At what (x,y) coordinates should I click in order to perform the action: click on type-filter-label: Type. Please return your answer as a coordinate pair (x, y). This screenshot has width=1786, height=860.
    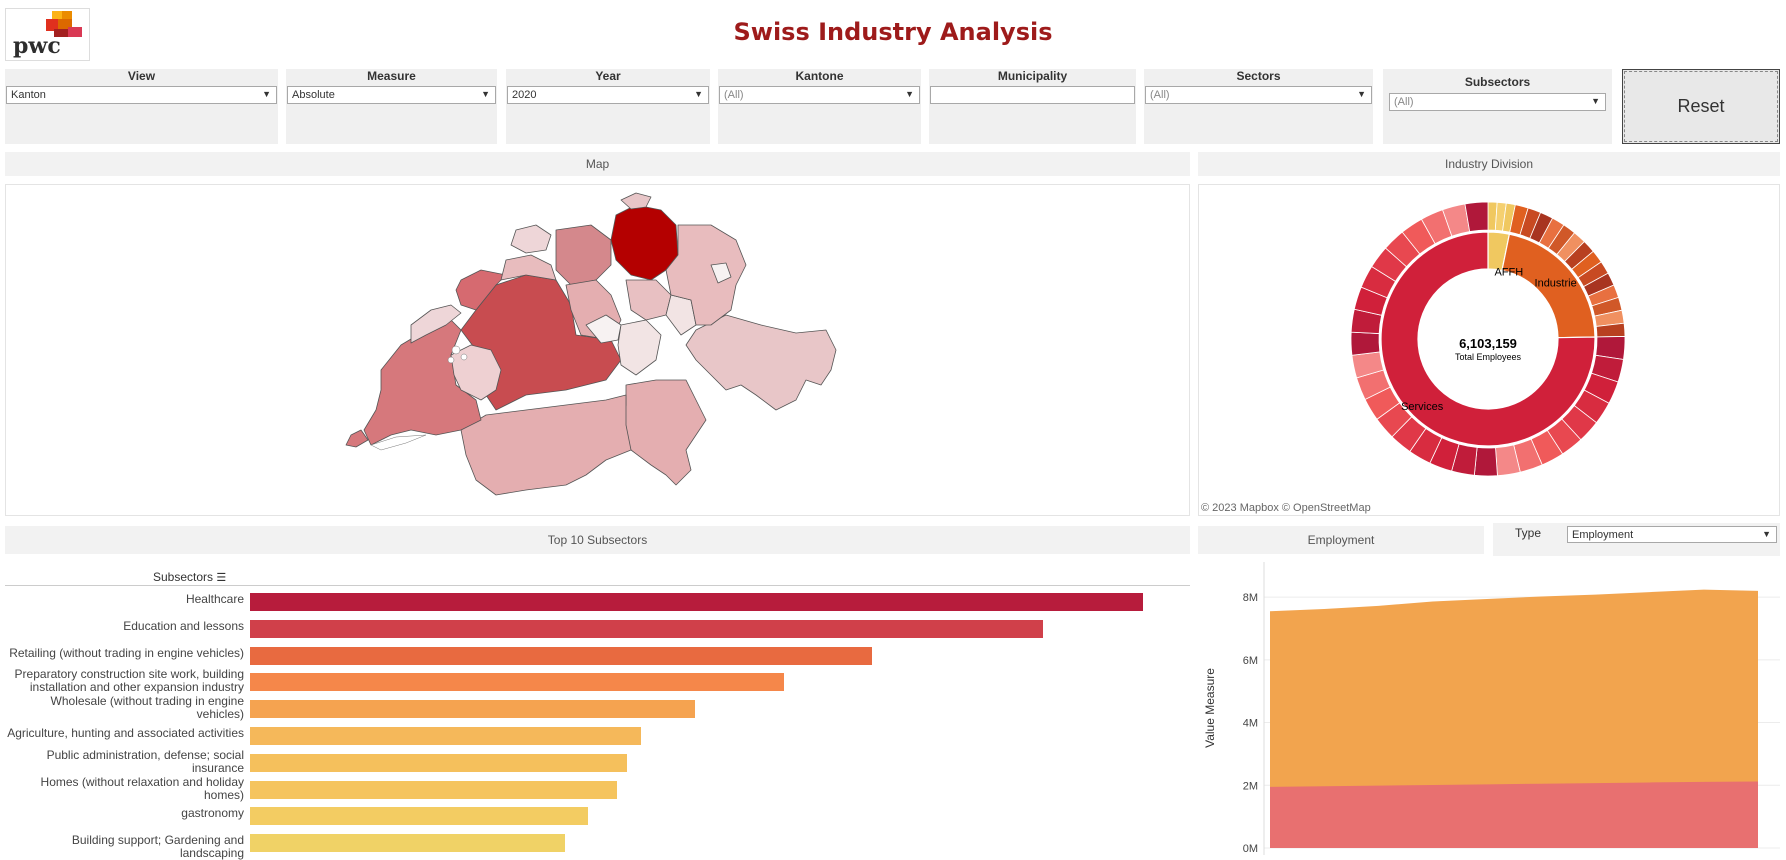
    Looking at the image, I should click on (1528, 533).